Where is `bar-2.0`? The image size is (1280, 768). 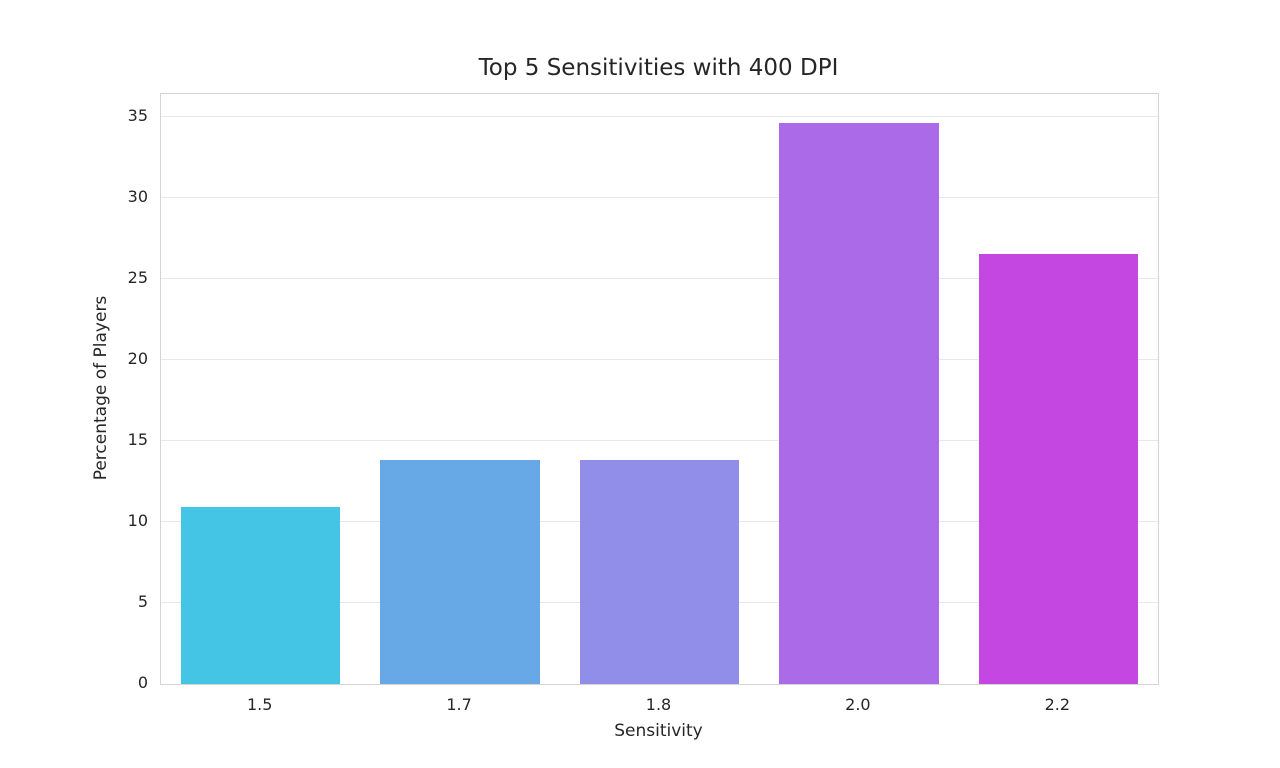 bar-2.0 is located at coordinates (859, 403).